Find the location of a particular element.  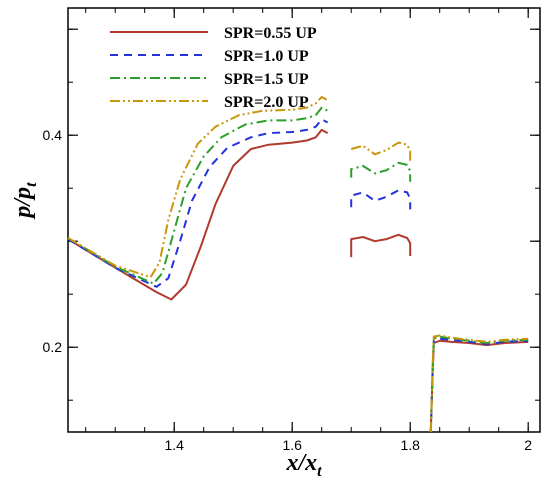

y-axis-label-base: p/p is located at coordinates (23, 203).